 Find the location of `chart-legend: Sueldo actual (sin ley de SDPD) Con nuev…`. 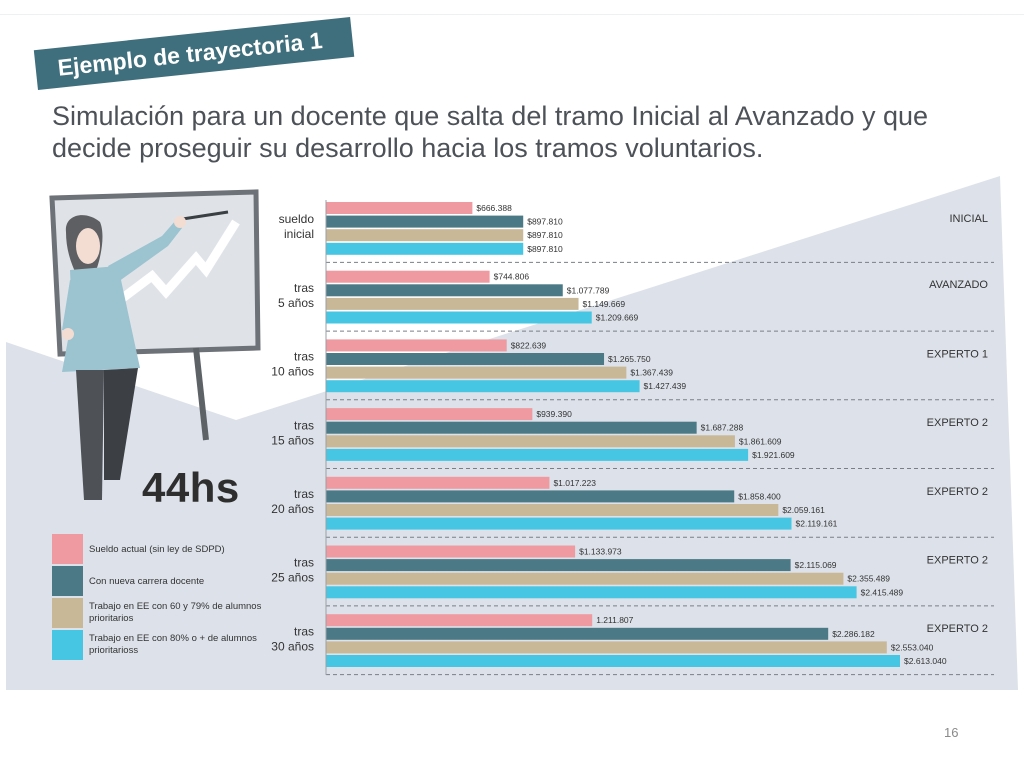

chart-legend: Sueldo actual (sin ley de SDPD) Con nuev… is located at coordinates (167, 598).